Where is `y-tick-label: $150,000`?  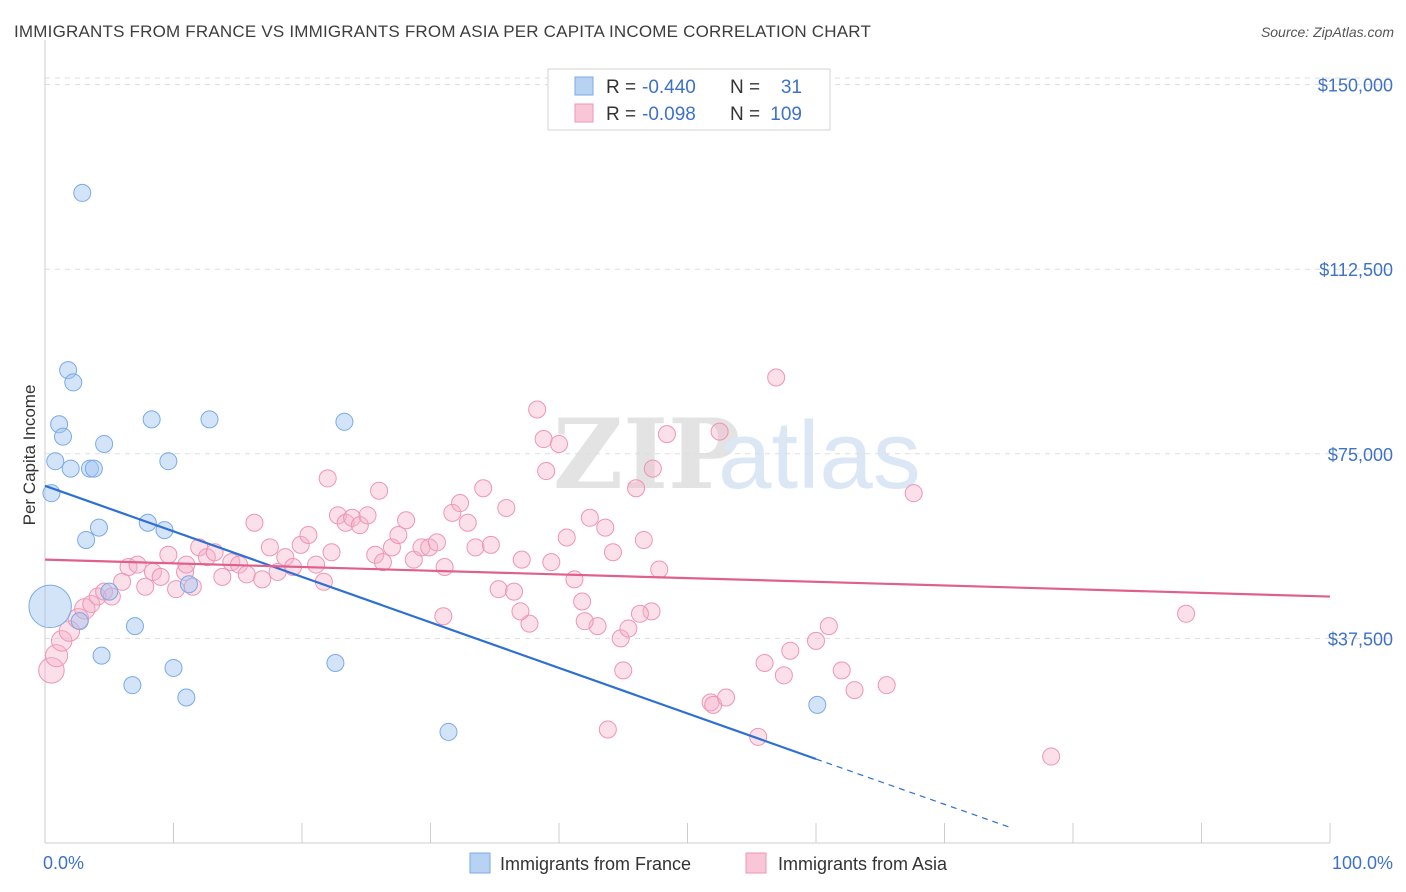 y-tick-label: $150,000 is located at coordinates (1355, 86).